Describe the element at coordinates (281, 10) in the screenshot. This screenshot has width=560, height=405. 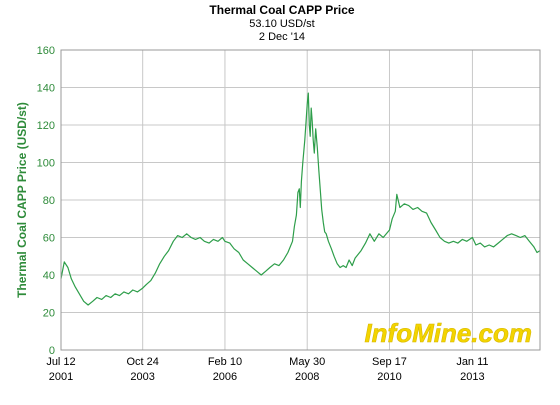
I see `chart-title: Thermal Coal CAPP Price` at that location.